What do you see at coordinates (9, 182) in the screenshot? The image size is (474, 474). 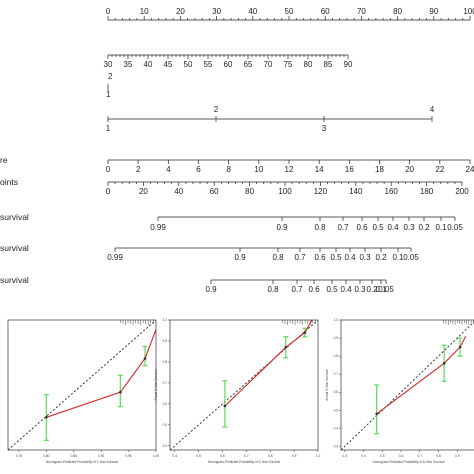 I see `row-label-total_points: oints` at bounding box center [9, 182].